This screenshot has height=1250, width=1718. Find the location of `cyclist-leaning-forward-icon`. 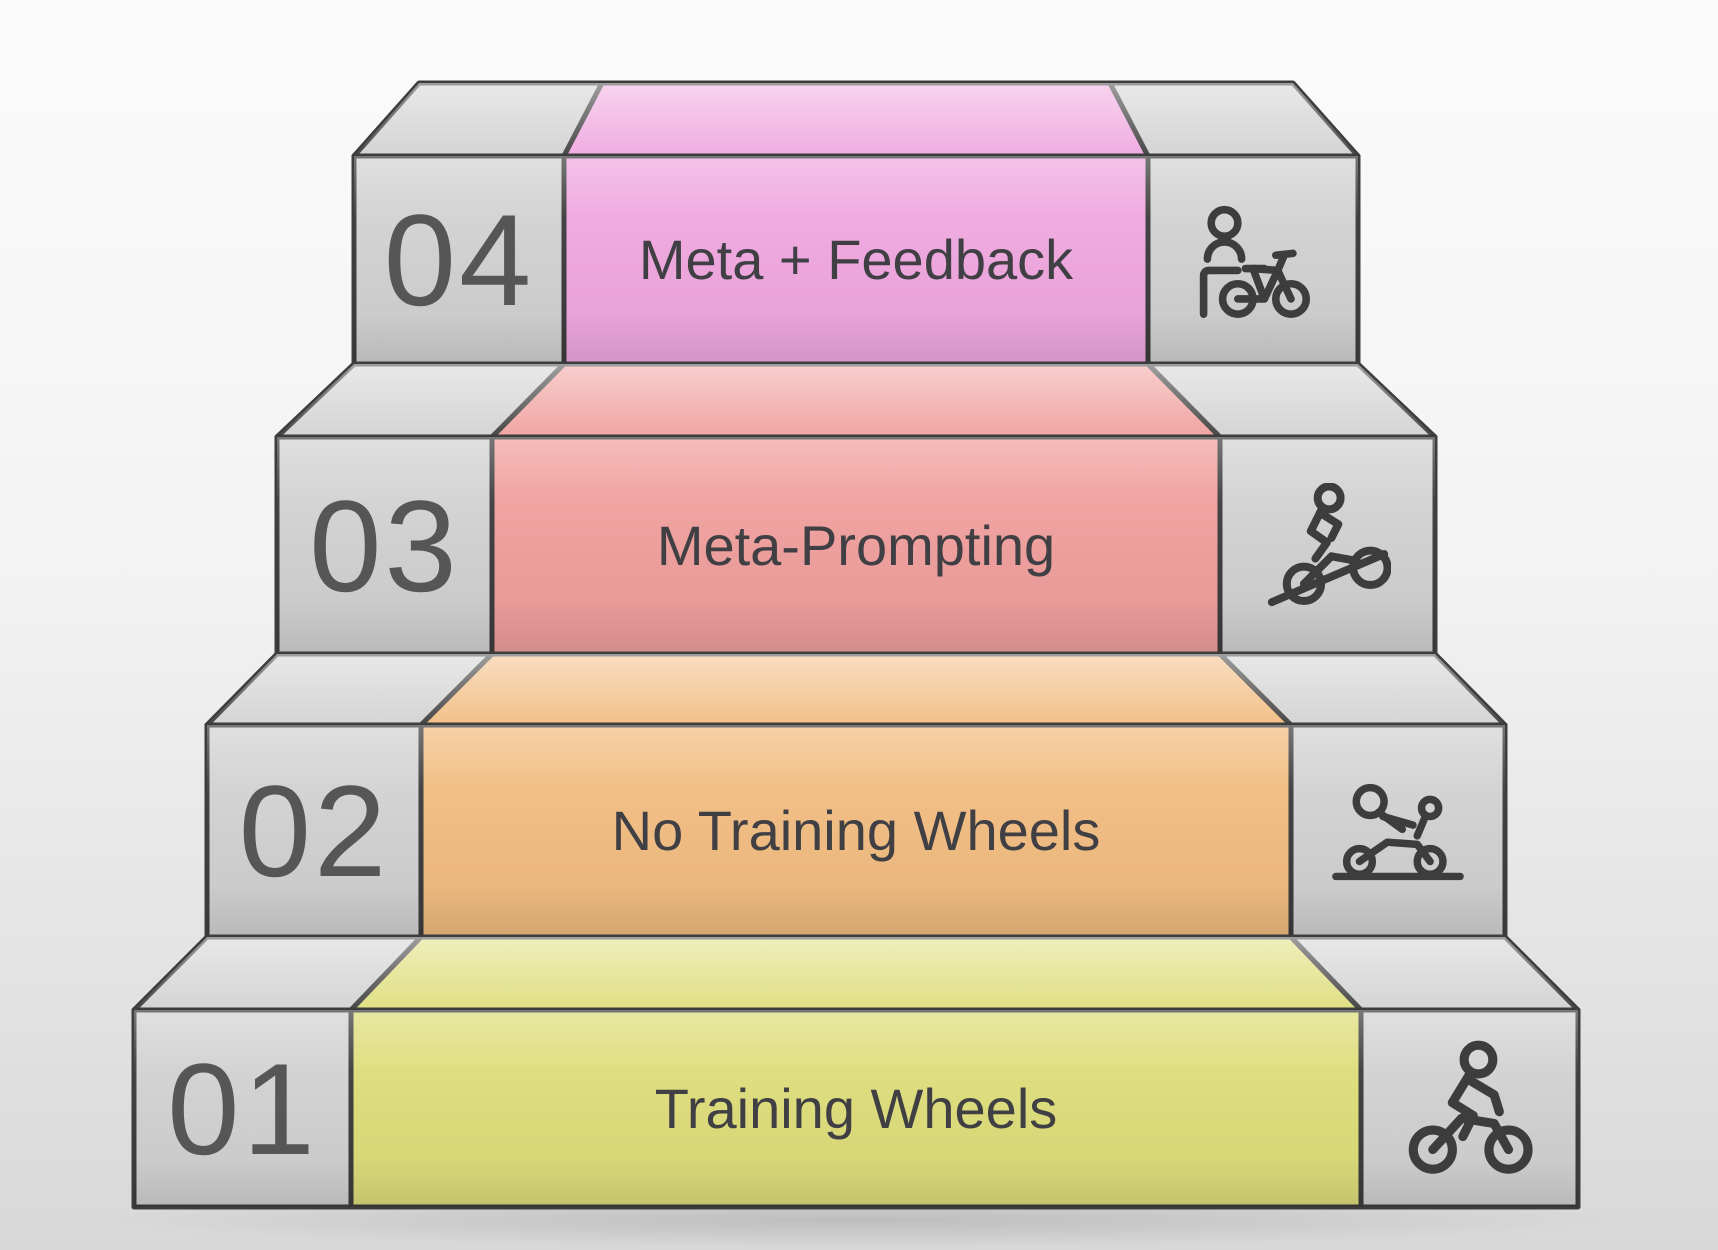

cyclist-leaning-forward-icon is located at coordinates (1398, 831).